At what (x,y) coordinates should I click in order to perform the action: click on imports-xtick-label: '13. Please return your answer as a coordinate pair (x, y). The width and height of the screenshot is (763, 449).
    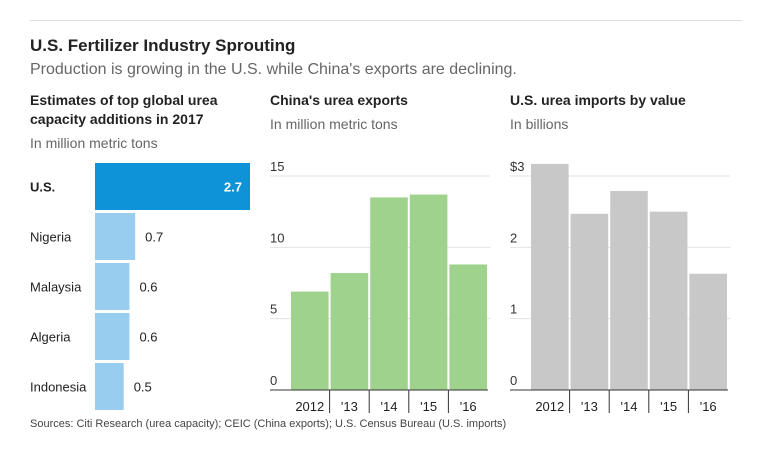
    Looking at the image, I should click on (589, 406).